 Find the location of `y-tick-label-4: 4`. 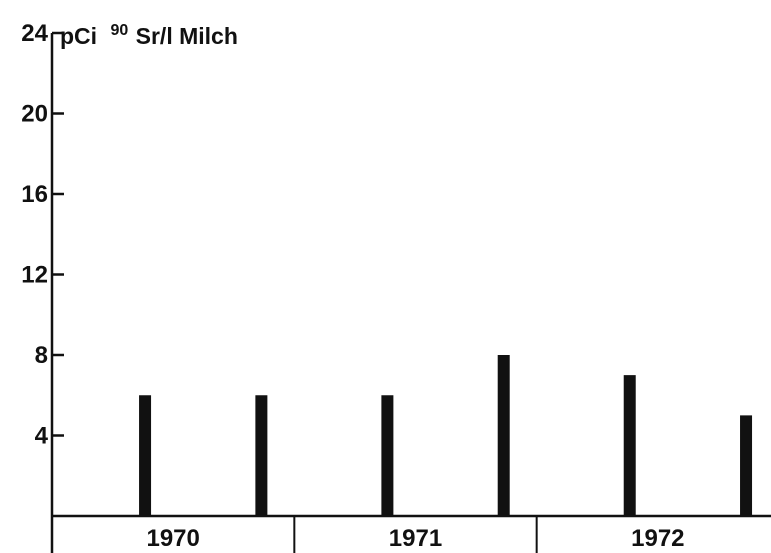

y-tick-label-4: 4 is located at coordinates (42, 436).